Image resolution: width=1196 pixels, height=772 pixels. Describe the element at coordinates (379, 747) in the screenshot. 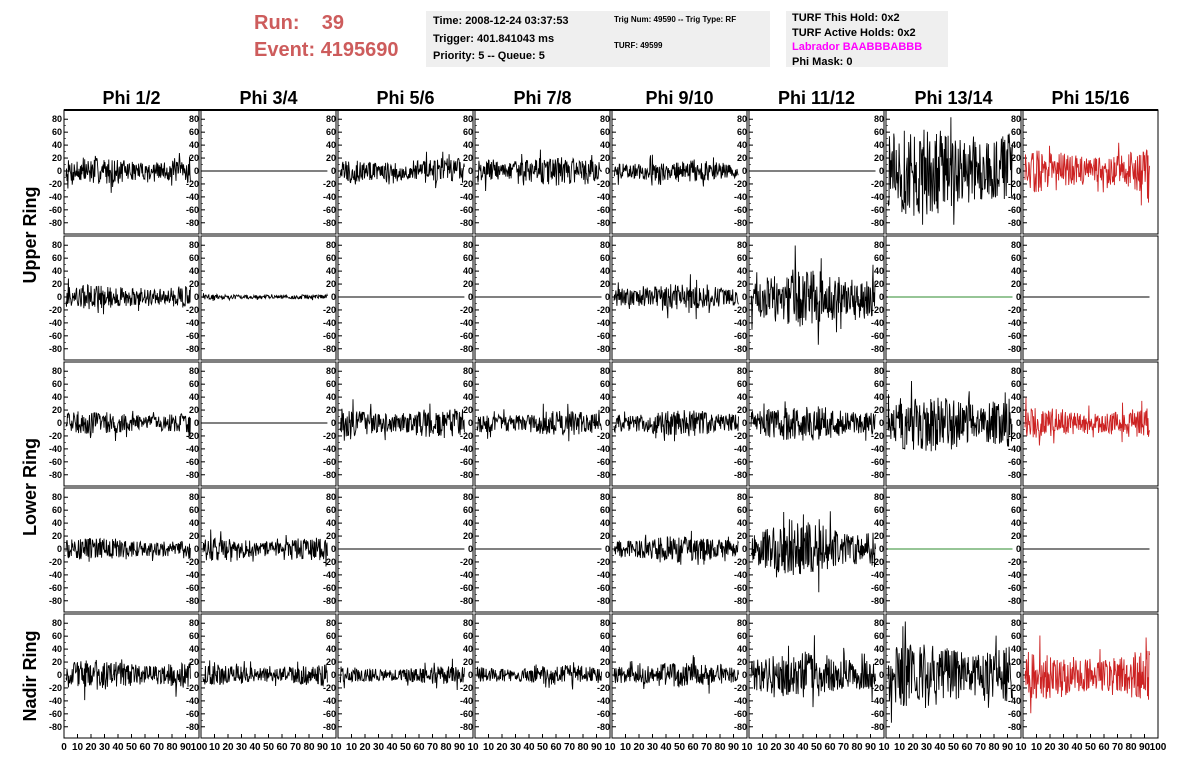

I see `x-tick-label: 30` at that location.